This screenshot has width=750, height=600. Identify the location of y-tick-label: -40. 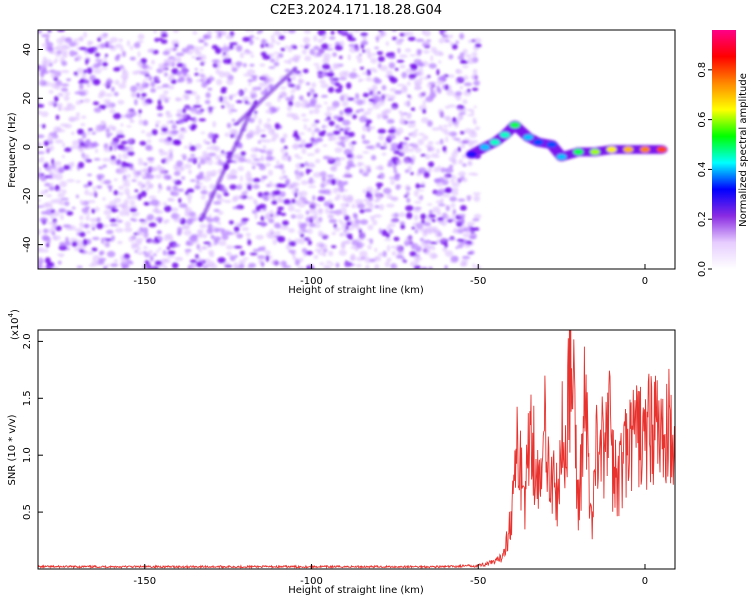
(27, 244).